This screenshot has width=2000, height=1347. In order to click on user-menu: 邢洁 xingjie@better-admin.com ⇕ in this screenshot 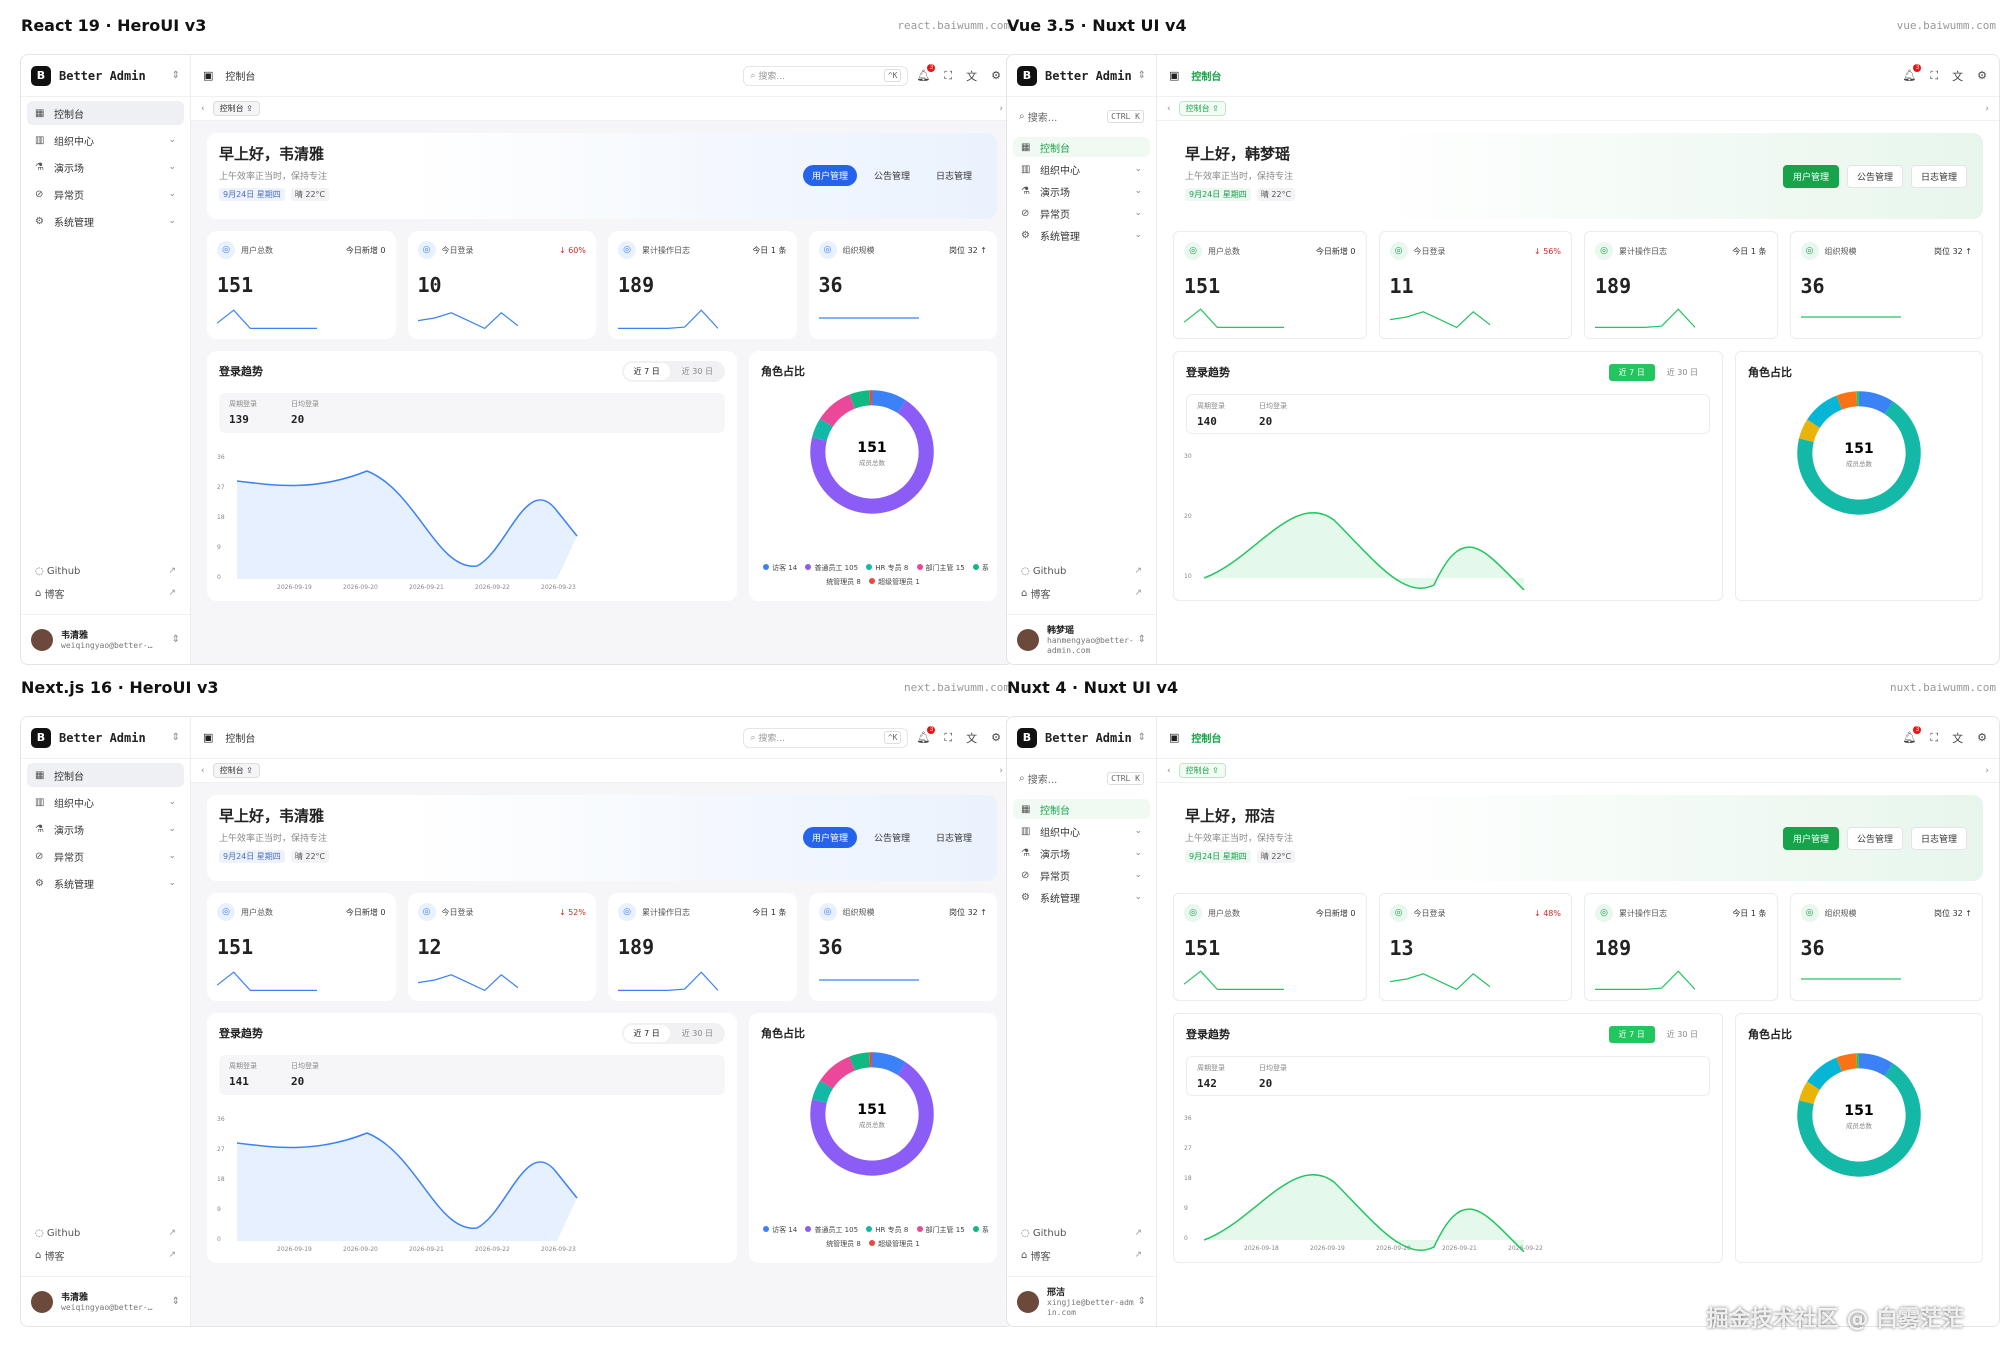, I will do `click(1081, 1301)`.